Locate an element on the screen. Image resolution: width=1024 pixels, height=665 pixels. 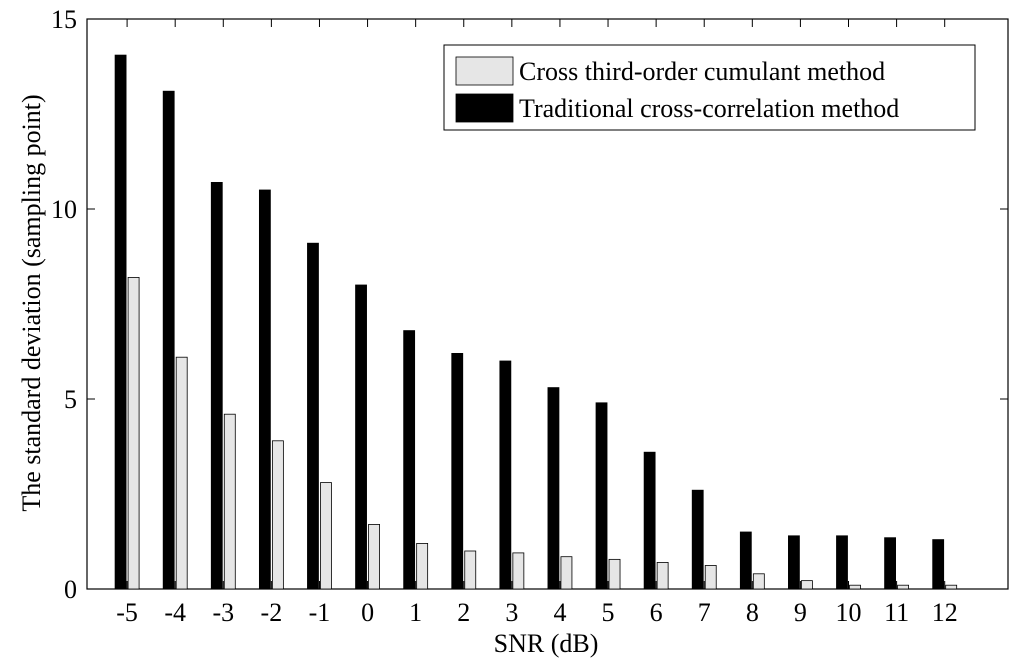
legend-box is located at coordinates (709, 87).